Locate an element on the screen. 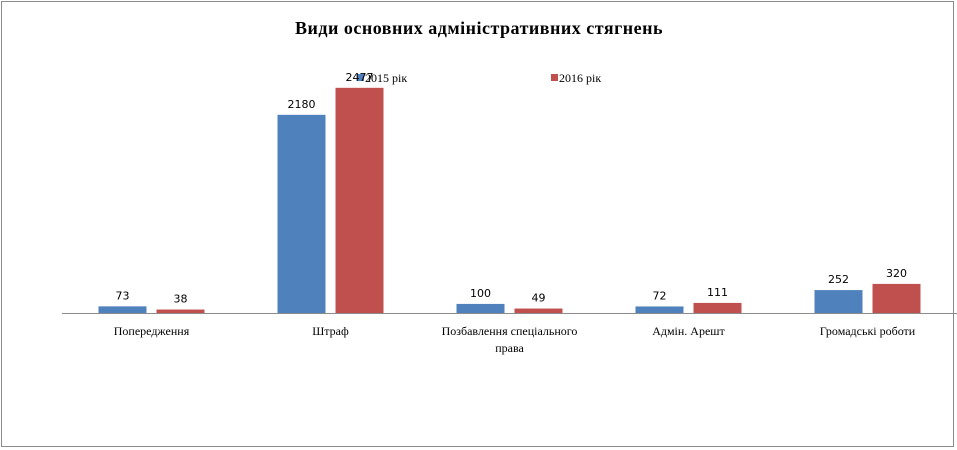 The image size is (957, 450). legend: 2015 рік 2016 рік is located at coordinates (479, 78).